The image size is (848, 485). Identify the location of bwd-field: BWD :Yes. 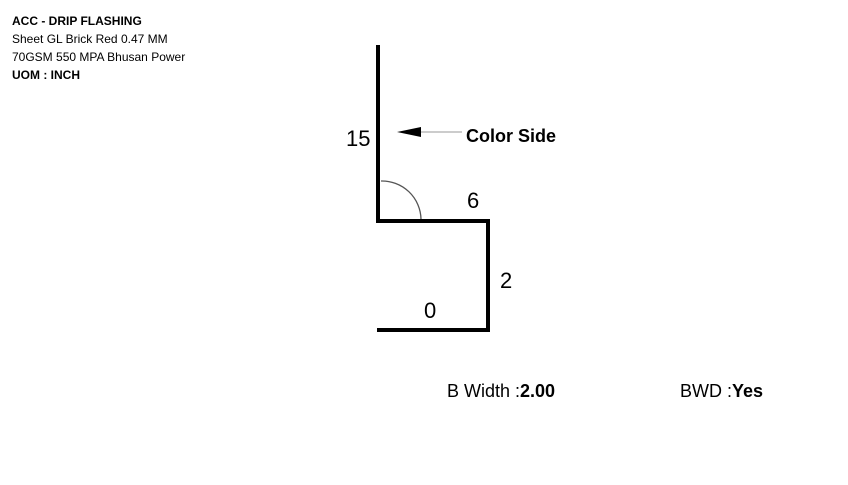
(721, 391).